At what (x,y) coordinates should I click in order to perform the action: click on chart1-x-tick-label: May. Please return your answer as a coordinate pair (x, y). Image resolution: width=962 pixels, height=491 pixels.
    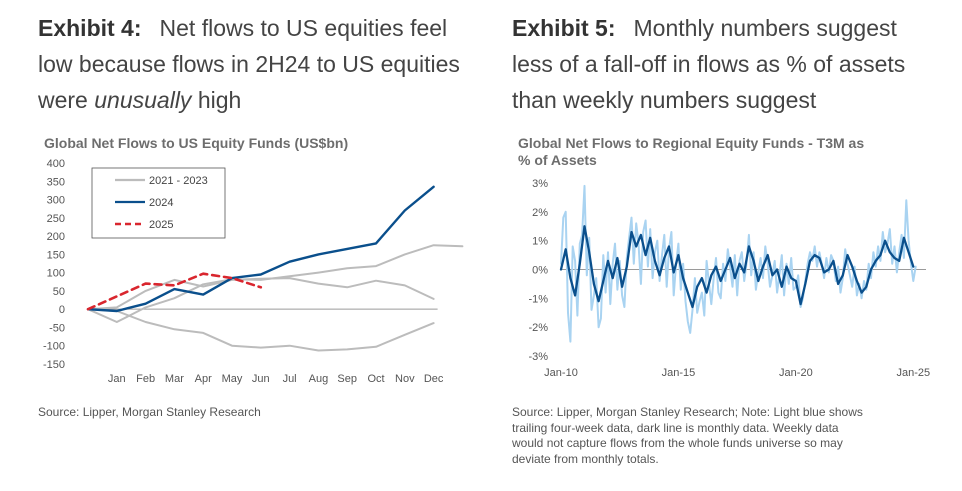
    Looking at the image, I should click on (232, 379).